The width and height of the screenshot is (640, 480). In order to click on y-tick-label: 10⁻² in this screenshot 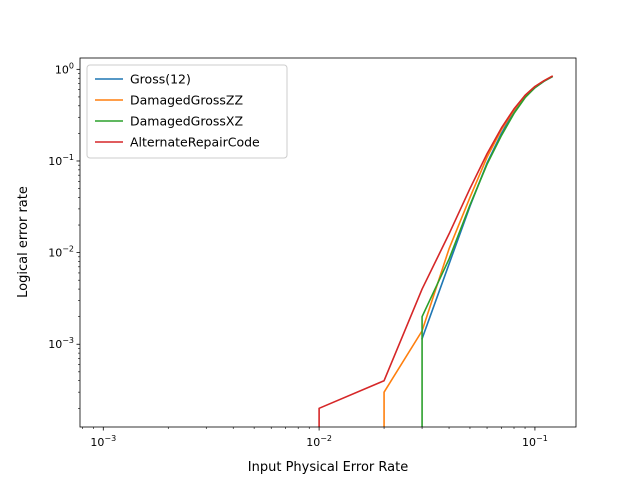, I will do `click(61, 252)`.